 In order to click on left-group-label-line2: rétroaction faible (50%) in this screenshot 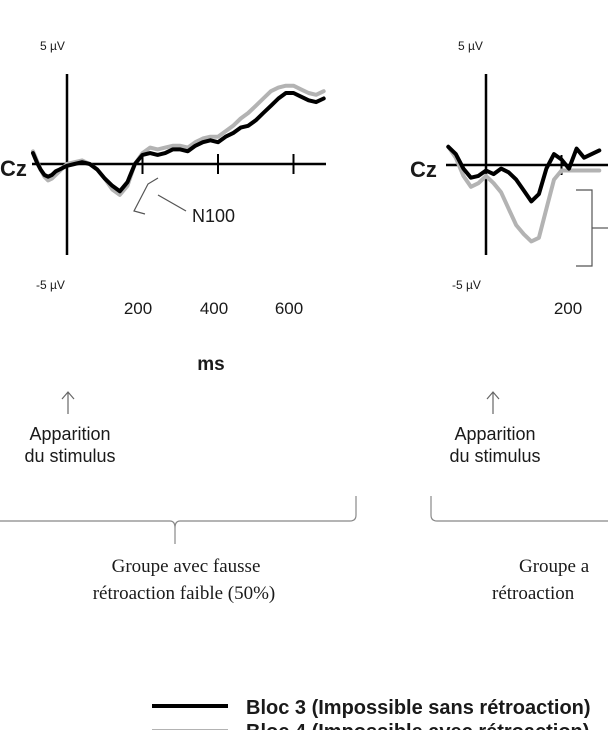, I will do `click(184, 593)`.